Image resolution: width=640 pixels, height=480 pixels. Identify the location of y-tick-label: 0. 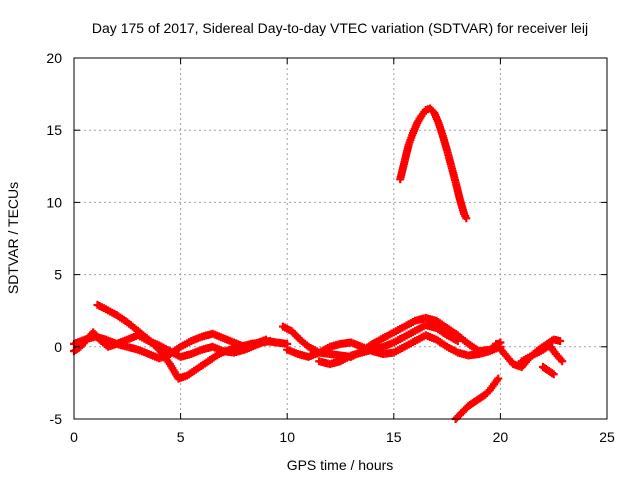
(58, 347).